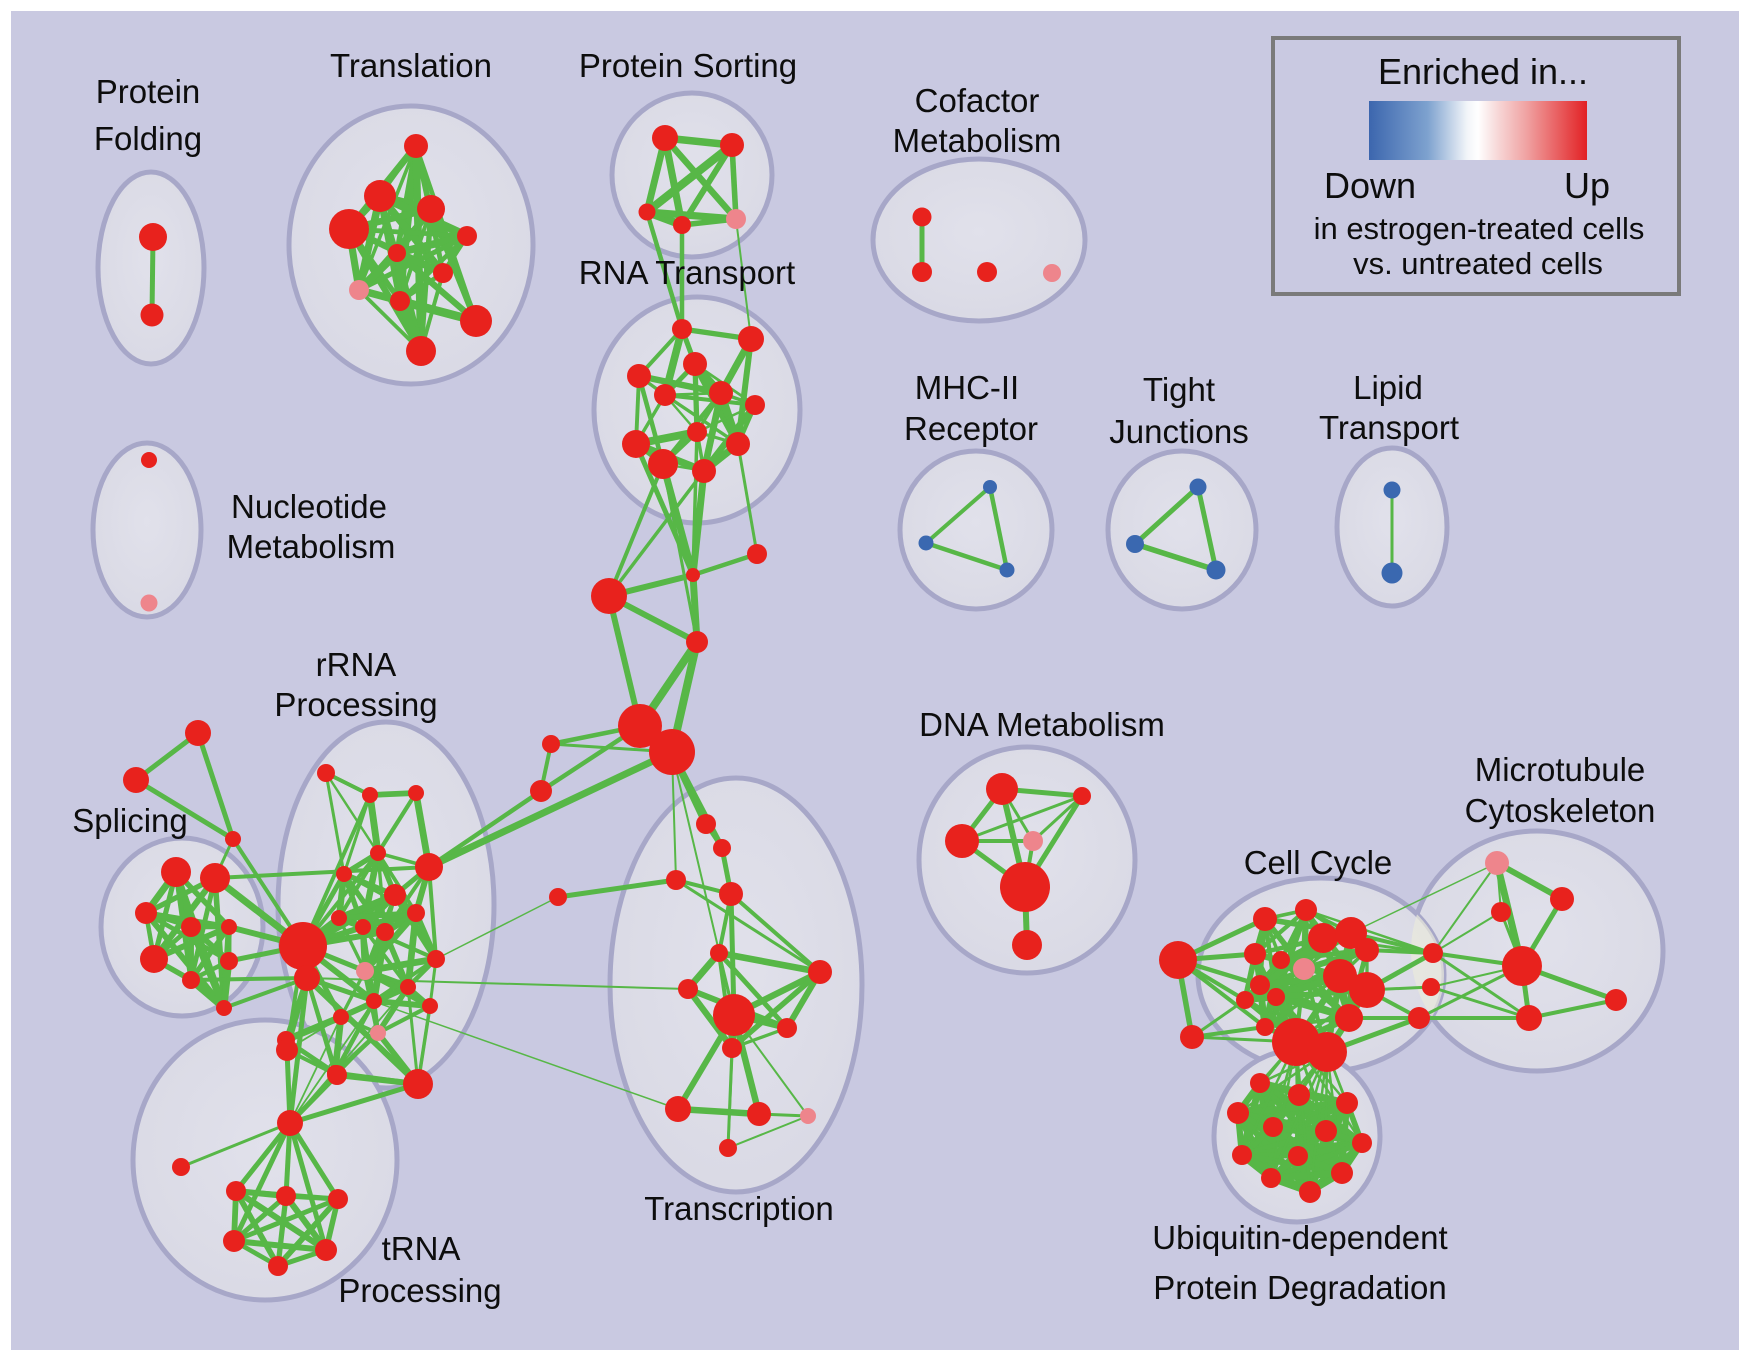  What do you see at coordinates (967, 387) in the screenshot?
I see `svg-text: MHC-II` at bounding box center [967, 387].